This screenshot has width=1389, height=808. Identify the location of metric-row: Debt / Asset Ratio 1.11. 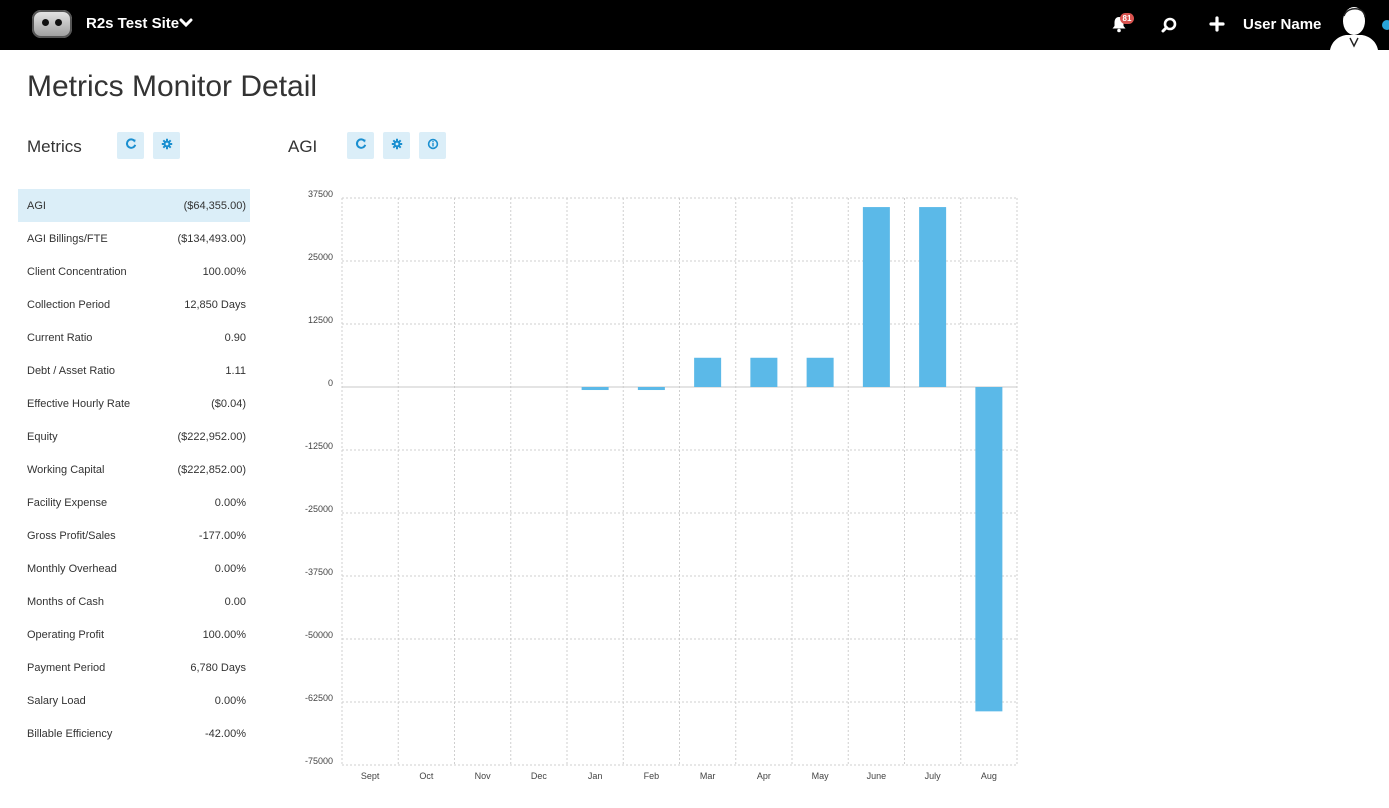
(134, 370).